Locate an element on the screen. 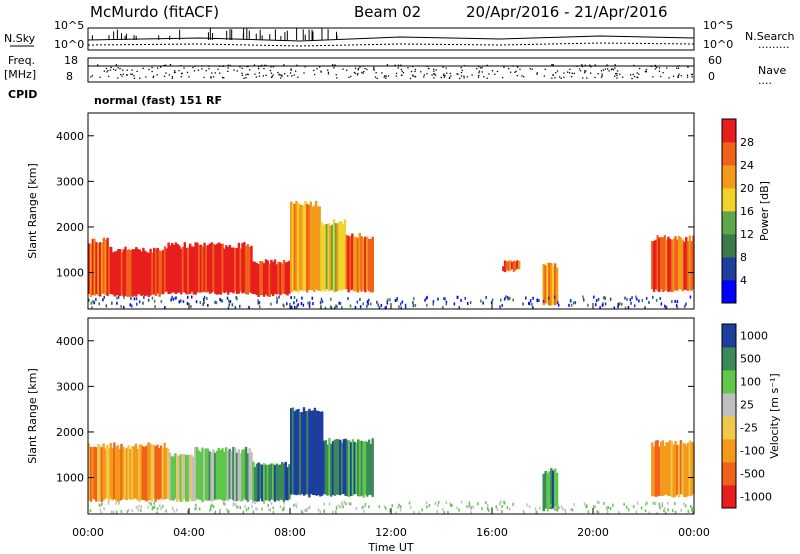 Image resolution: width=800 pixels, height=554 pixels. ytick-label: 4000 is located at coordinates (70, 136).